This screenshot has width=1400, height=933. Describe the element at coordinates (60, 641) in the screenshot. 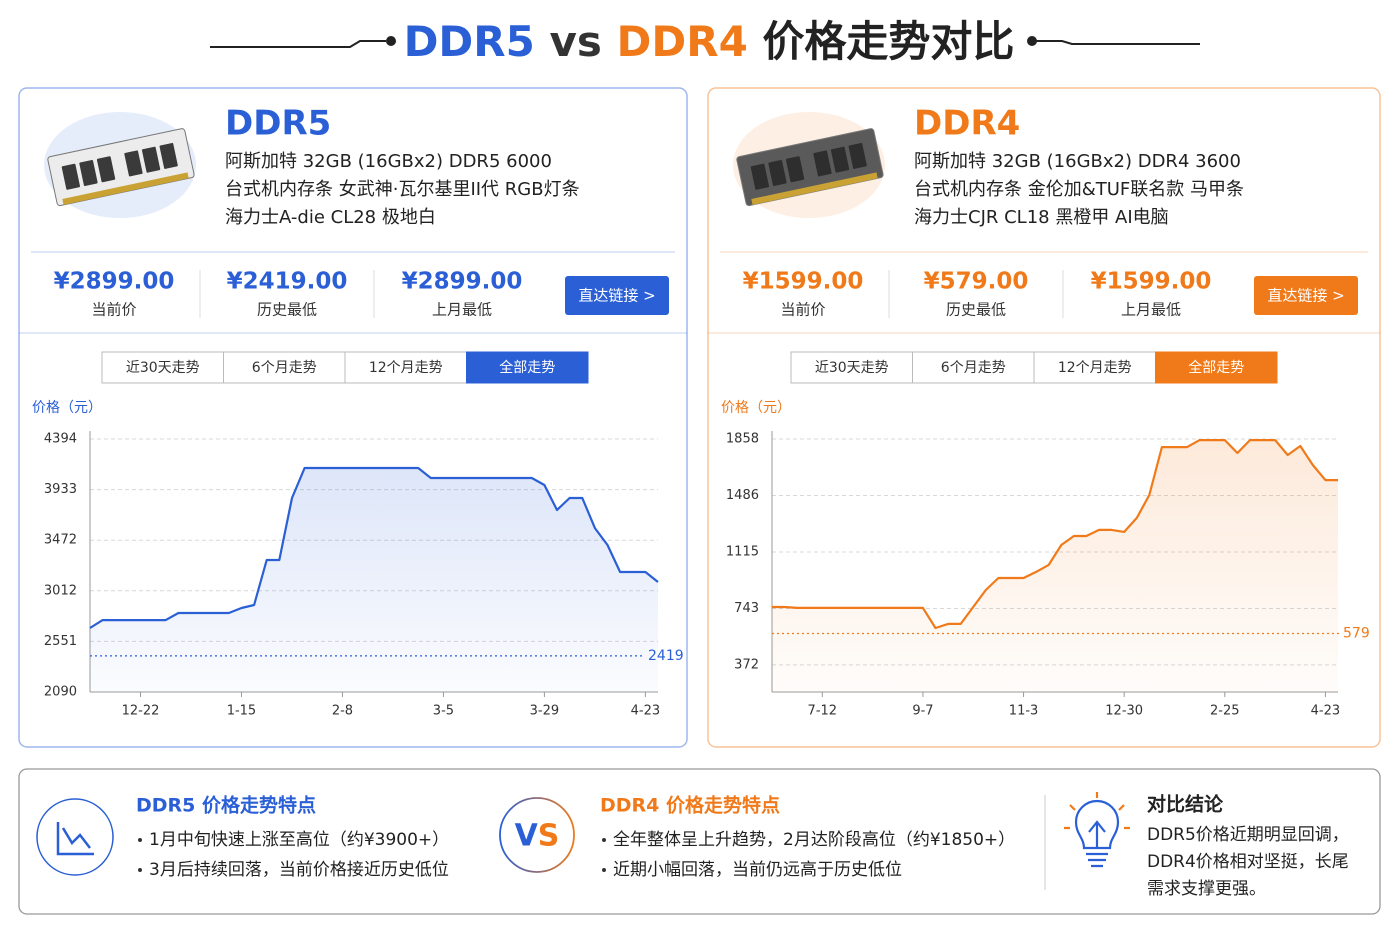

I see `y-tick-label: 2551` at that location.